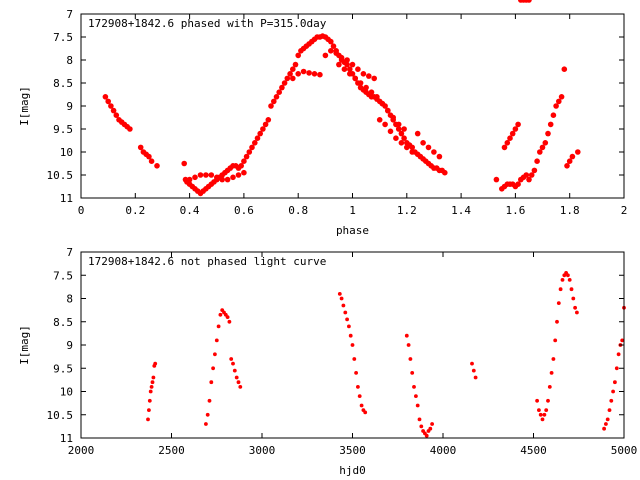  I want to click on x-tick-label: 3500, so click(352, 450).